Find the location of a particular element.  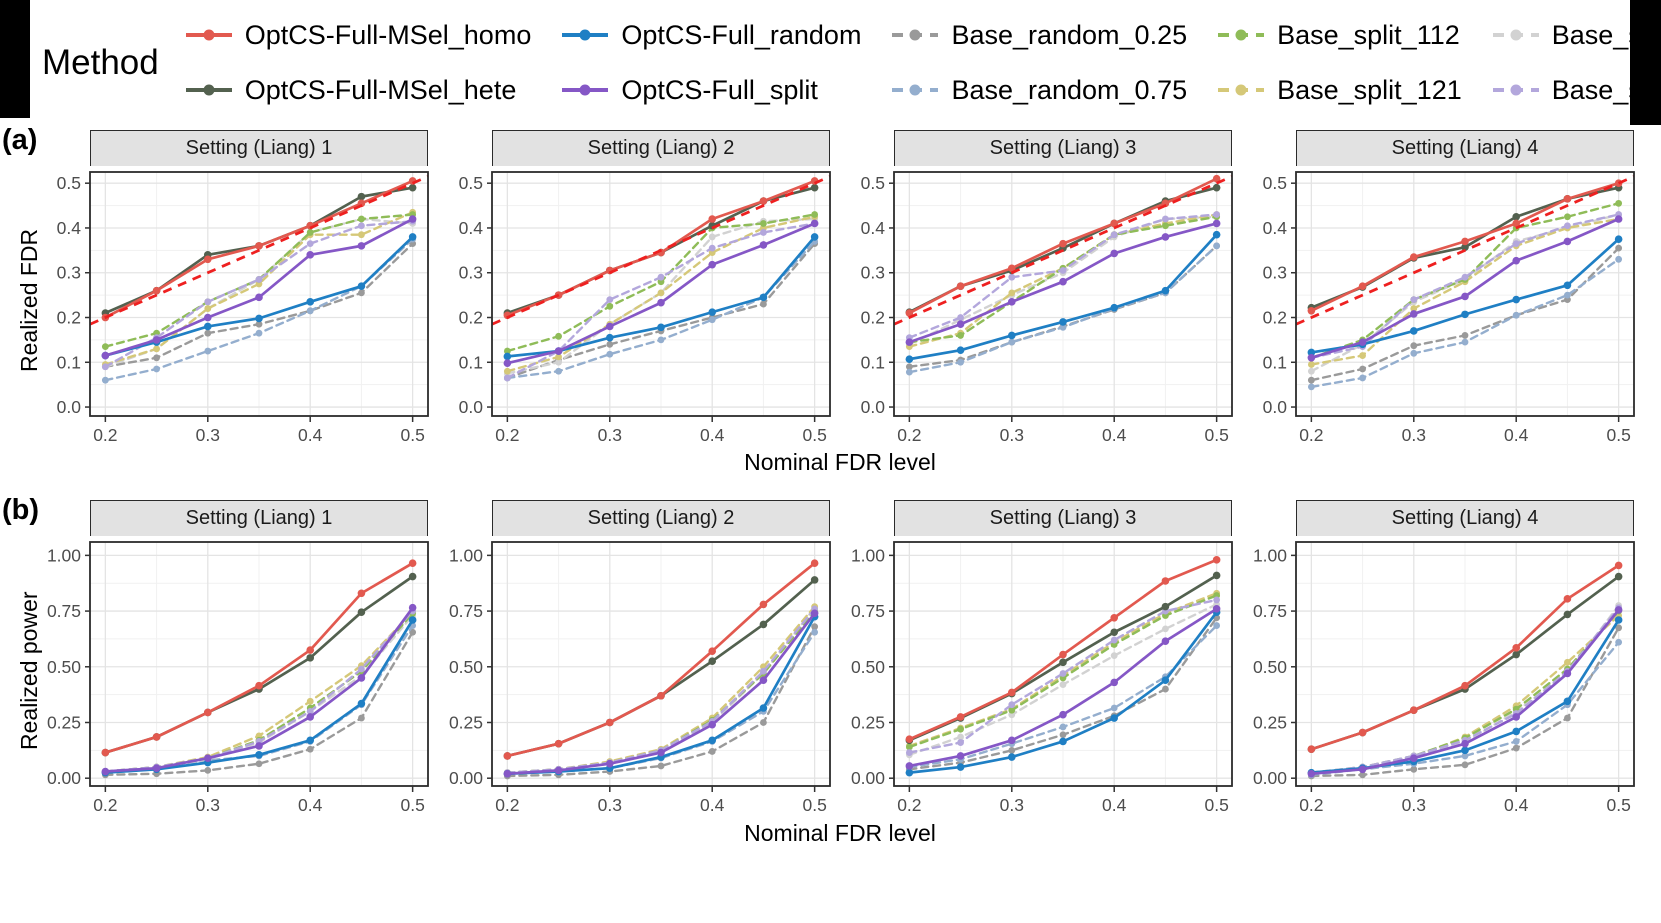

y-tick-label: 0.50 is located at coordinates (868, 667).